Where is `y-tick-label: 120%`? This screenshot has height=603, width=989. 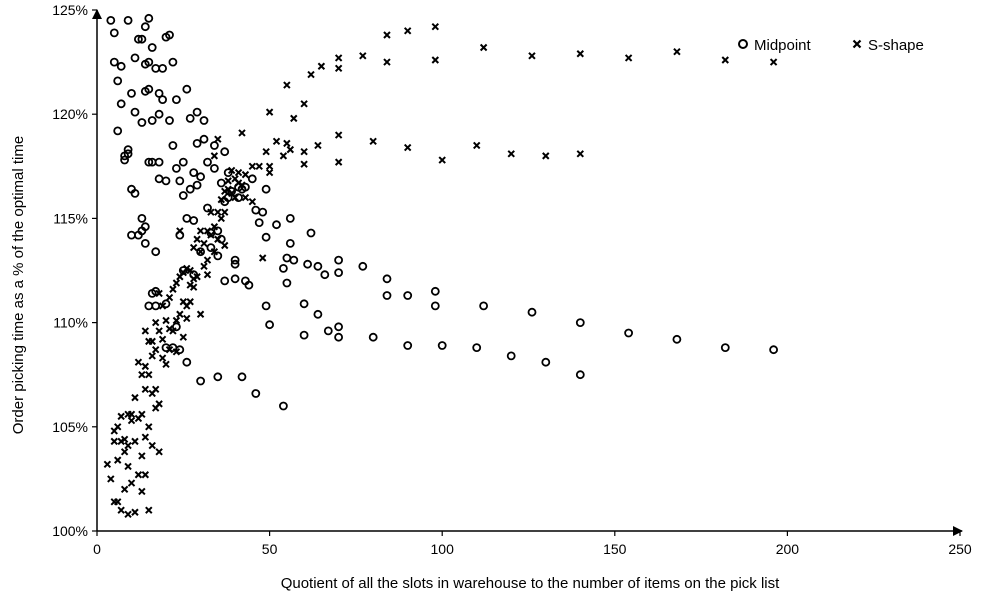
y-tick-label: 120% is located at coordinates (70, 114).